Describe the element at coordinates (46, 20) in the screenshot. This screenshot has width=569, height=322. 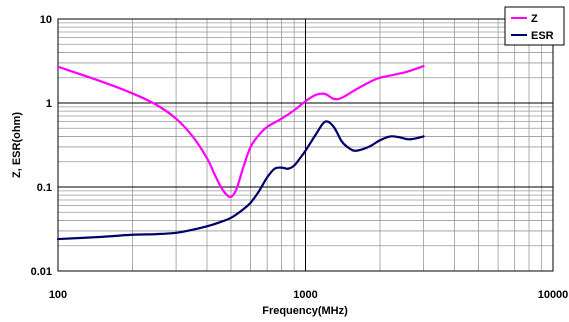
I see `y-tick-label: 10` at that location.